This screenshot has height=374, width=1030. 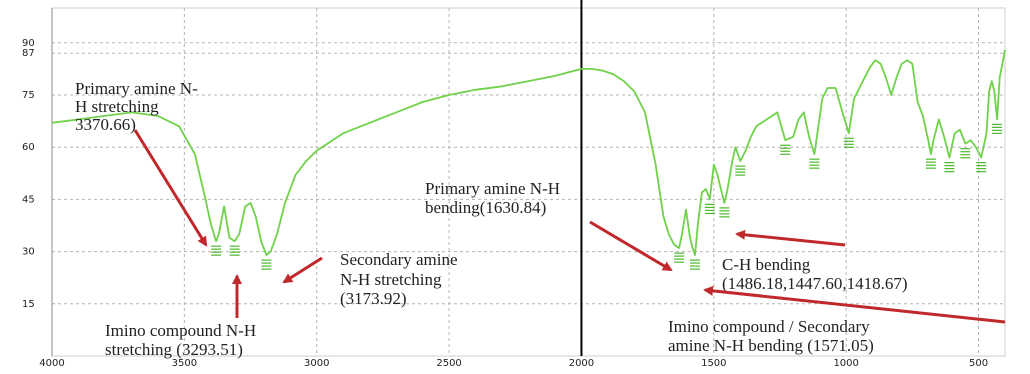 What do you see at coordinates (485, 207) in the screenshot?
I see `annotation-label: bending(1630.84)` at bounding box center [485, 207].